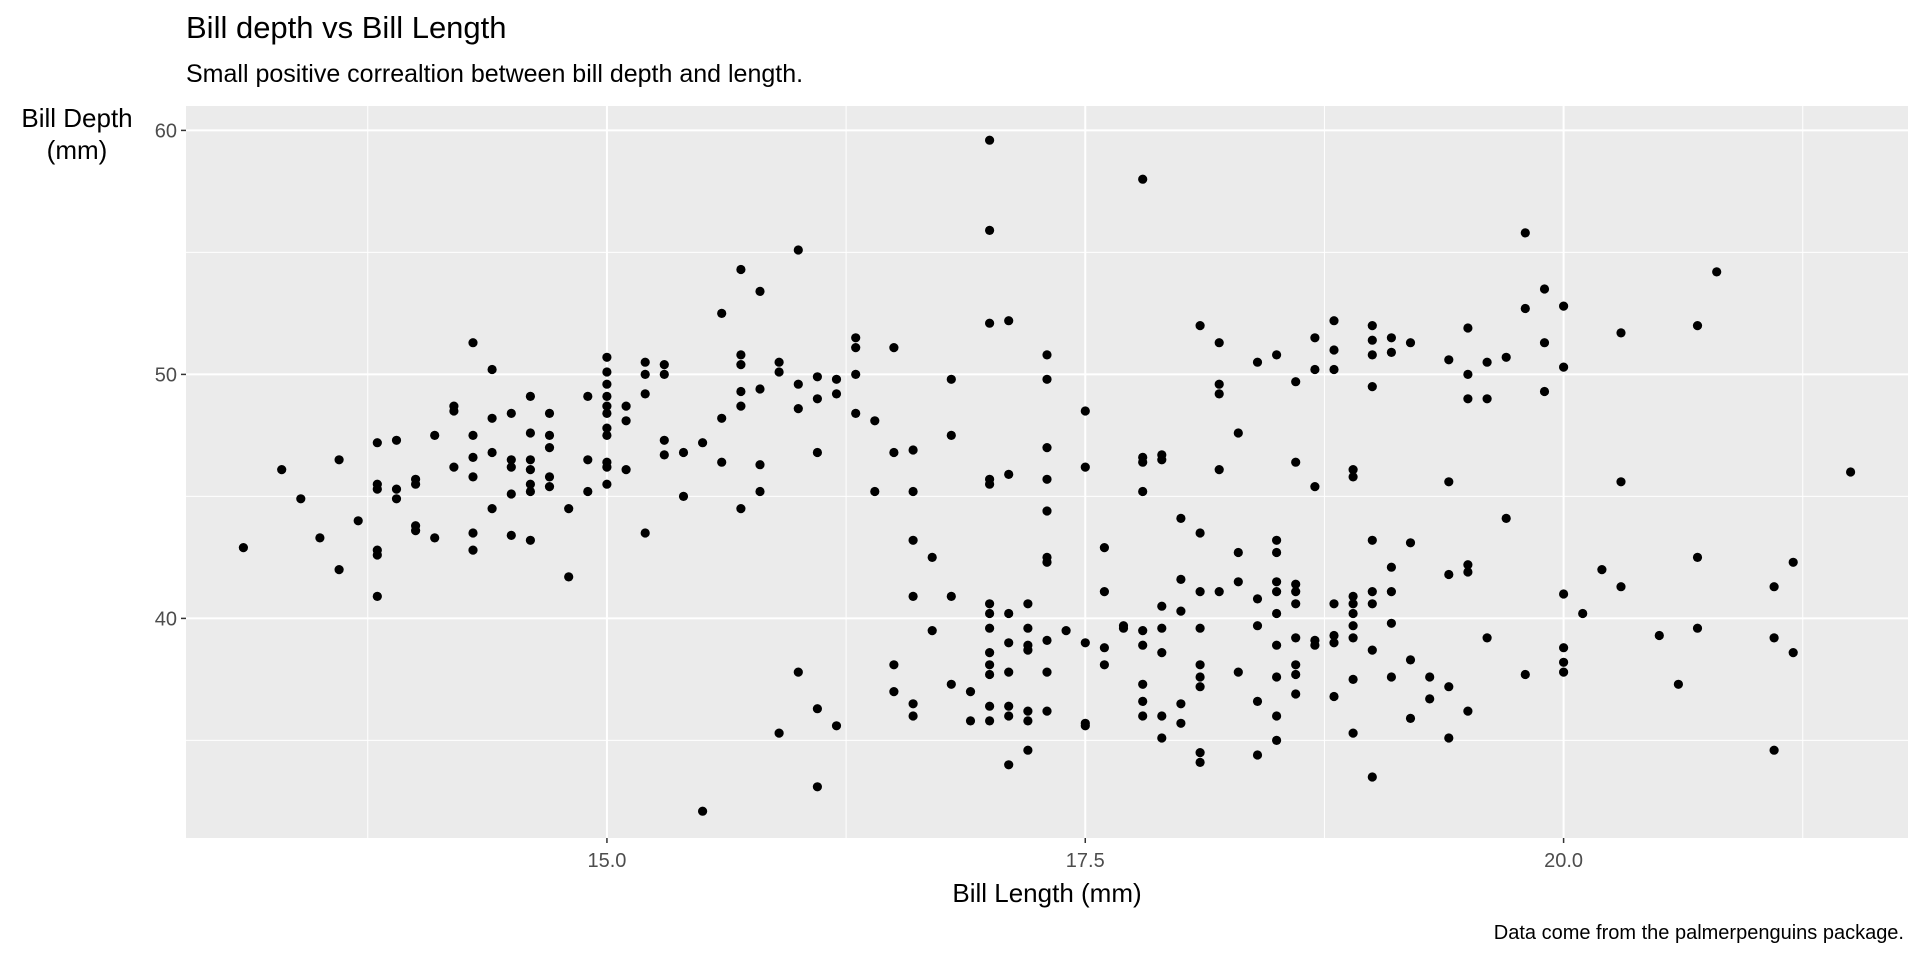  What do you see at coordinates (166, 375) in the screenshot?
I see `y-tick-label: 50` at bounding box center [166, 375].